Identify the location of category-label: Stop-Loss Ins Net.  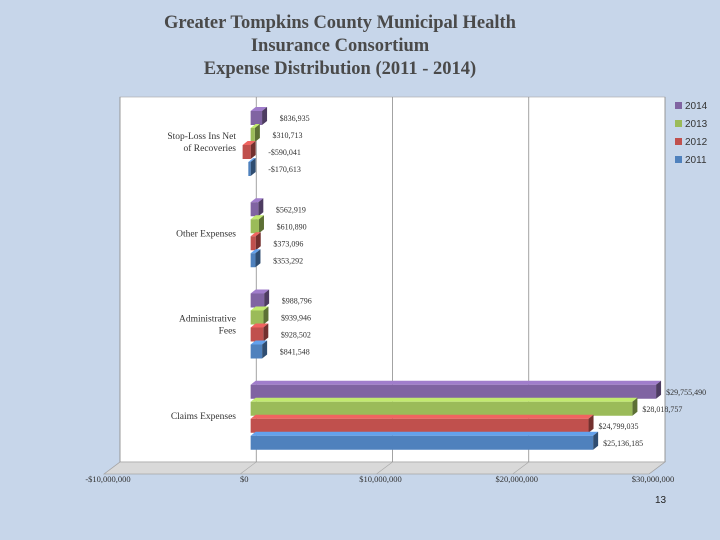
(201, 137).